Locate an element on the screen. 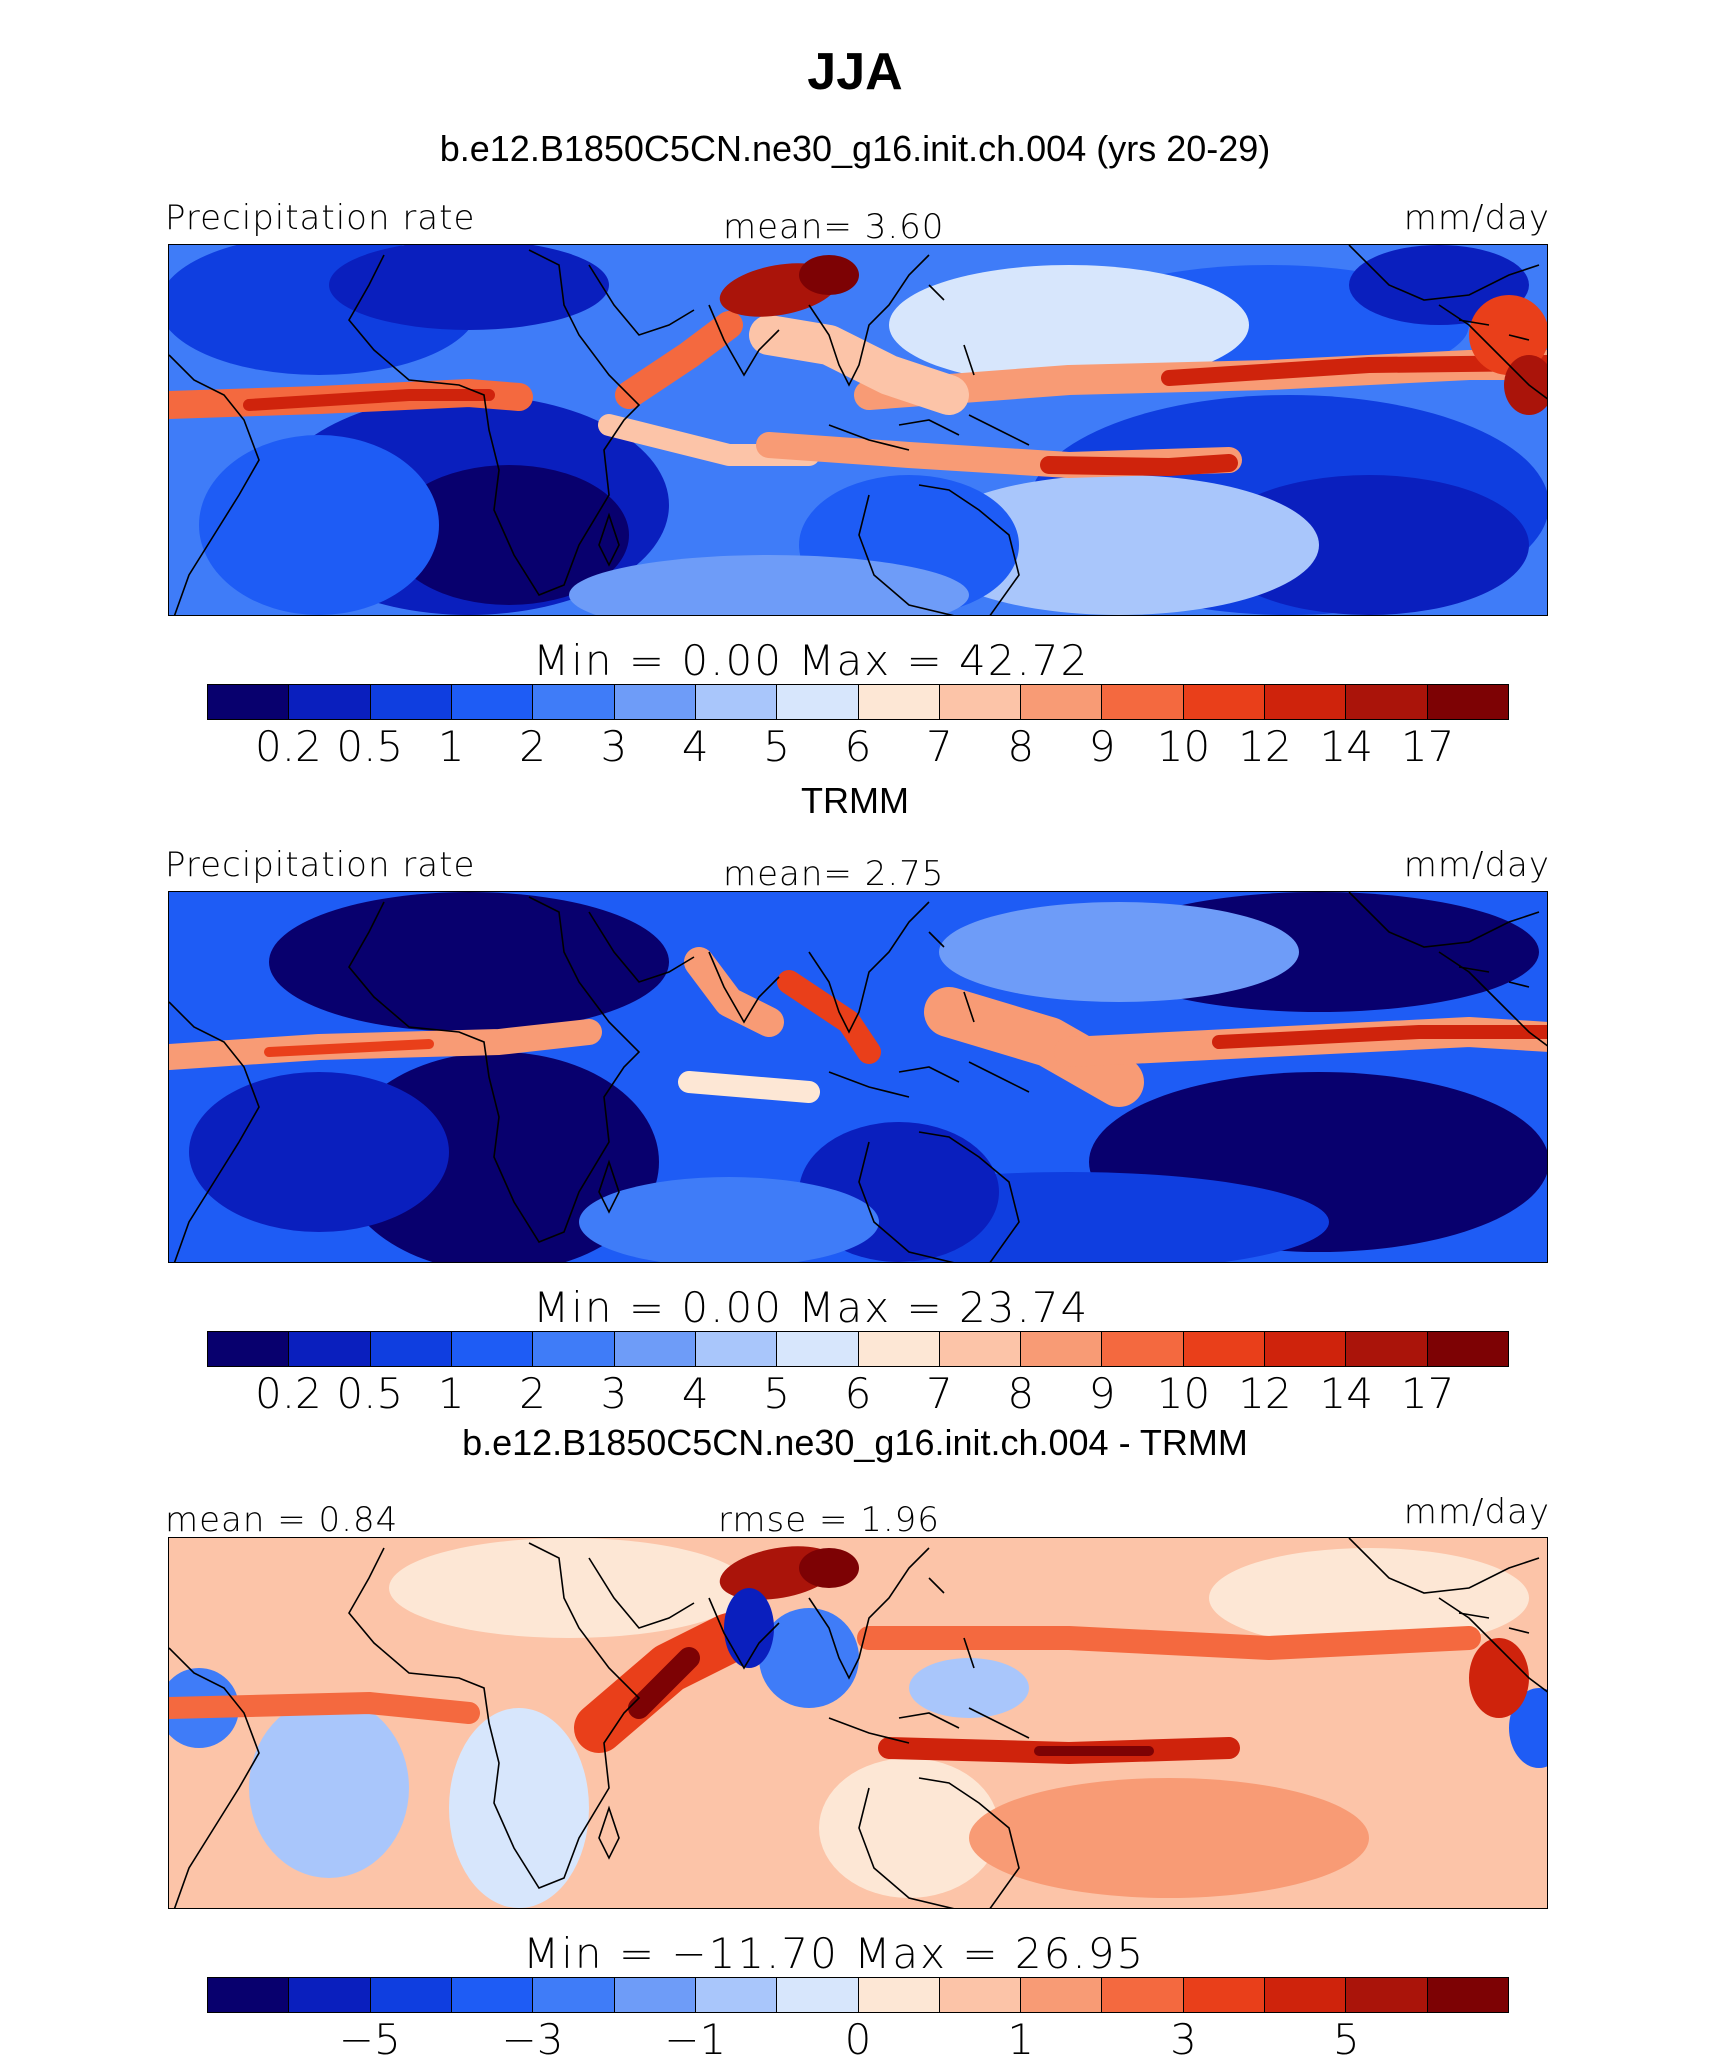 This screenshot has height=2064, width=1710. panel-2-colorbar is located at coordinates (858, 1349).